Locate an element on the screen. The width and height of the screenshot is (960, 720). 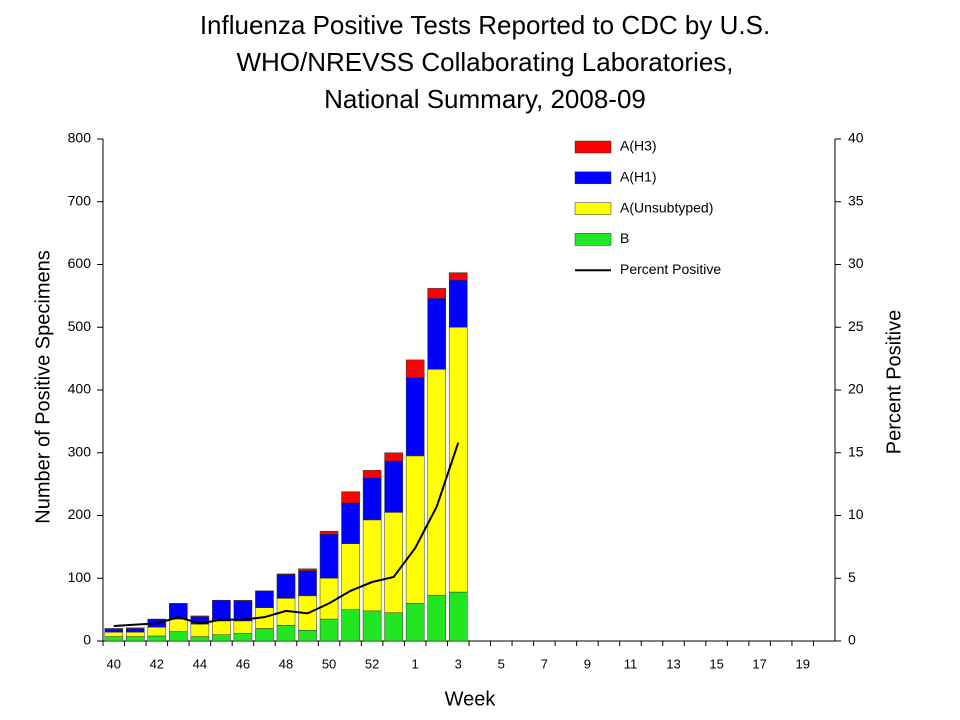
x-tick-label: 48 is located at coordinates (286, 663).